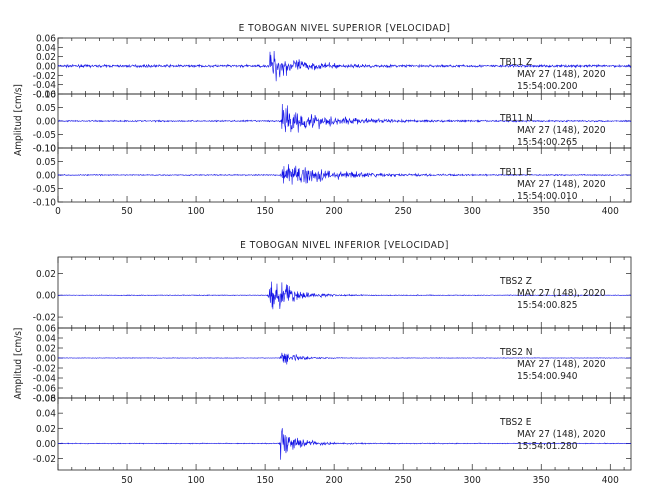 The height and width of the screenshot is (500, 650). Describe the element at coordinates (516, 352) in the screenshot. I see `station-label: TBS2 N` at that location.